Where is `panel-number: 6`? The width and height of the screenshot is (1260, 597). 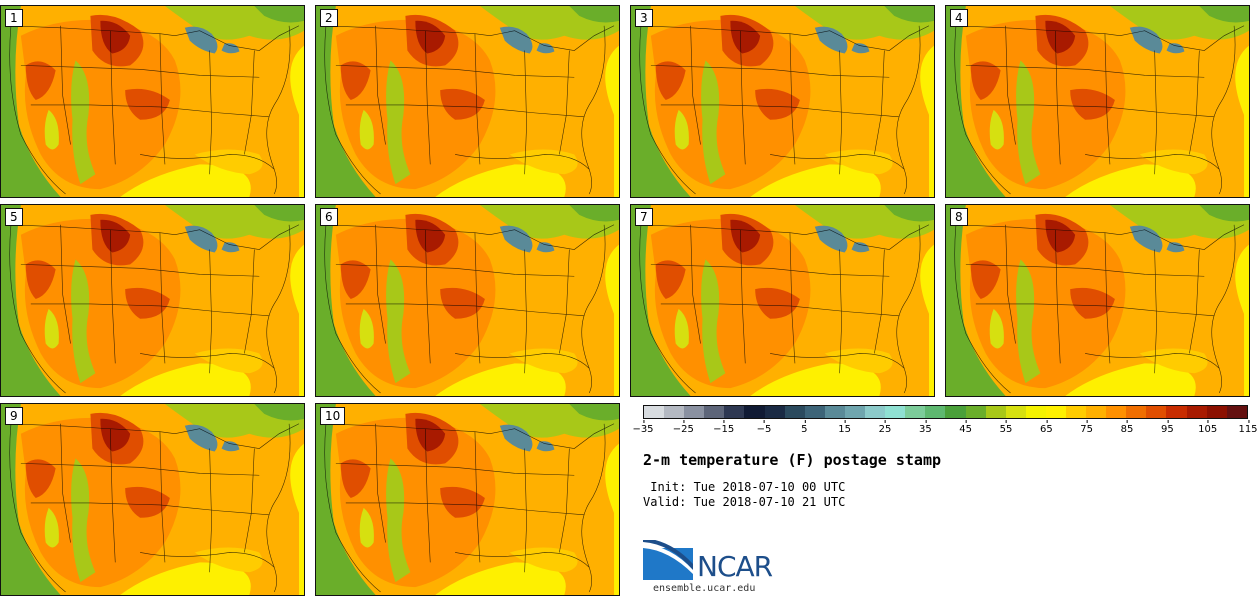 panel-number: 6 is located at coordinates (329, 217).